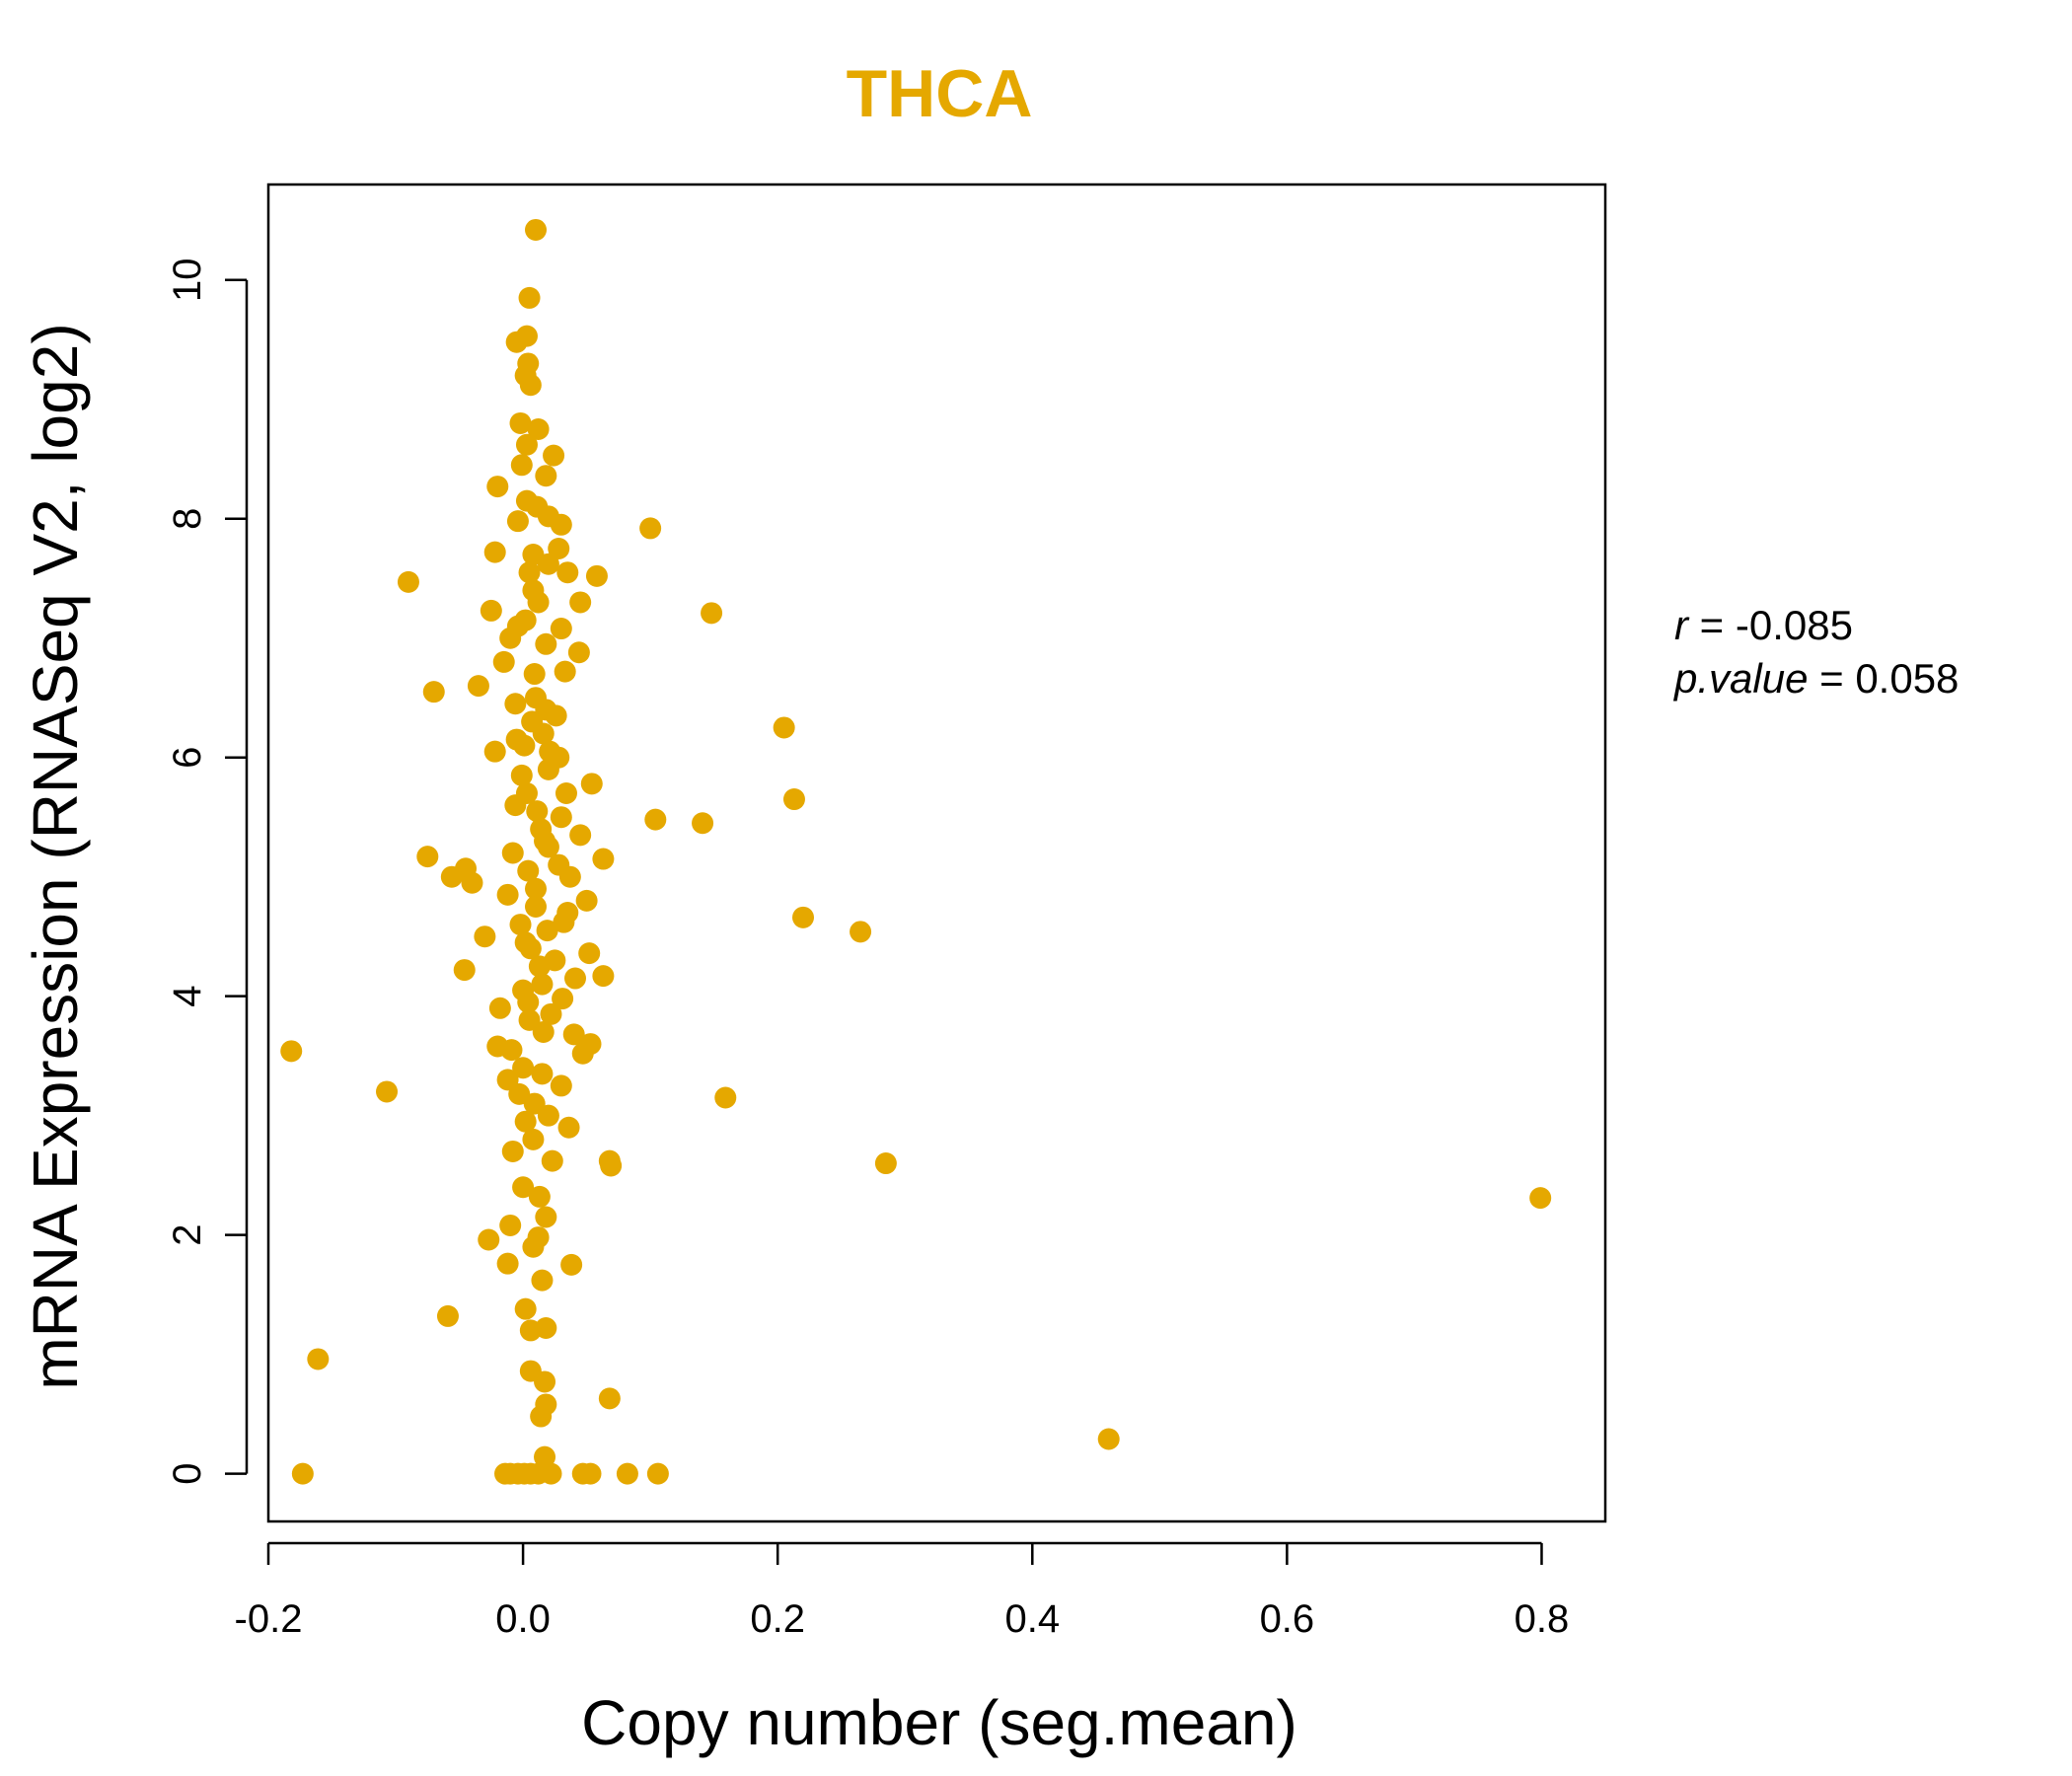 This screenshot has width=2072, height=1776. I want to click on p-value-label: p.value, so click(1740, 679).